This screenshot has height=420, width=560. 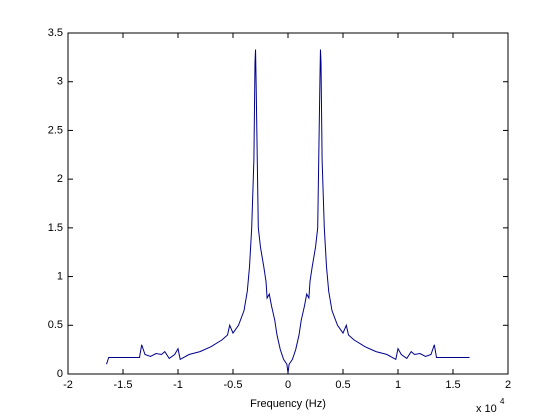 I want to click on x-tick-label: 0, so click(x=288, y=385).